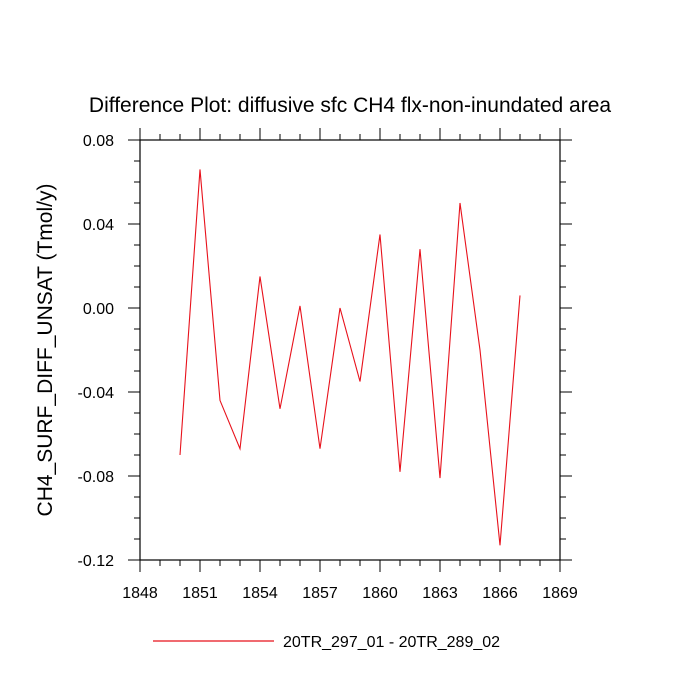 This screenshot has height=700, width=700. What do you see at coordinates (98, 309) in the screenshot?
I see `y-tick-label: 0.00` at bounding box center [98, 309].